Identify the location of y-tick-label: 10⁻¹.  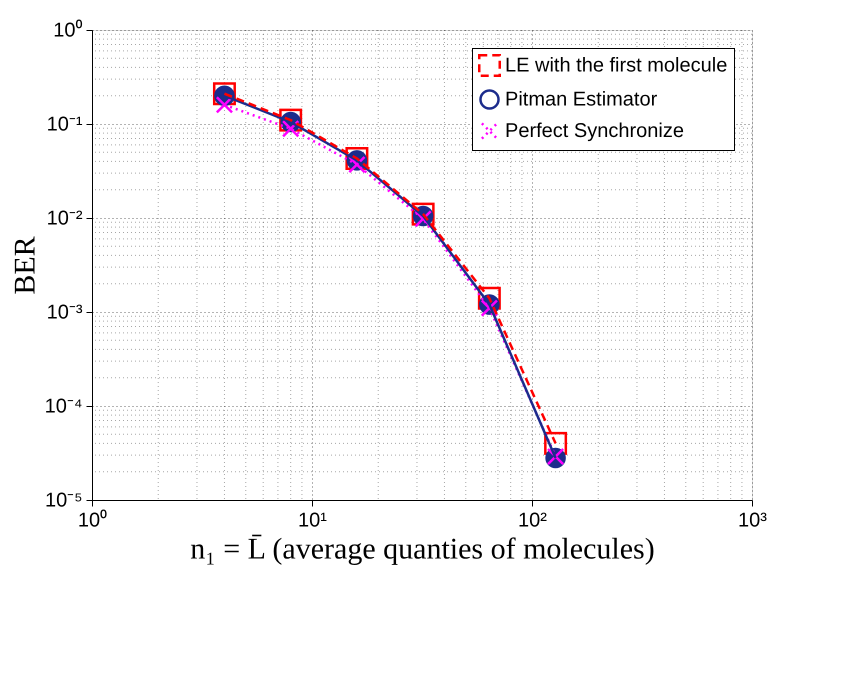
(64, 125).